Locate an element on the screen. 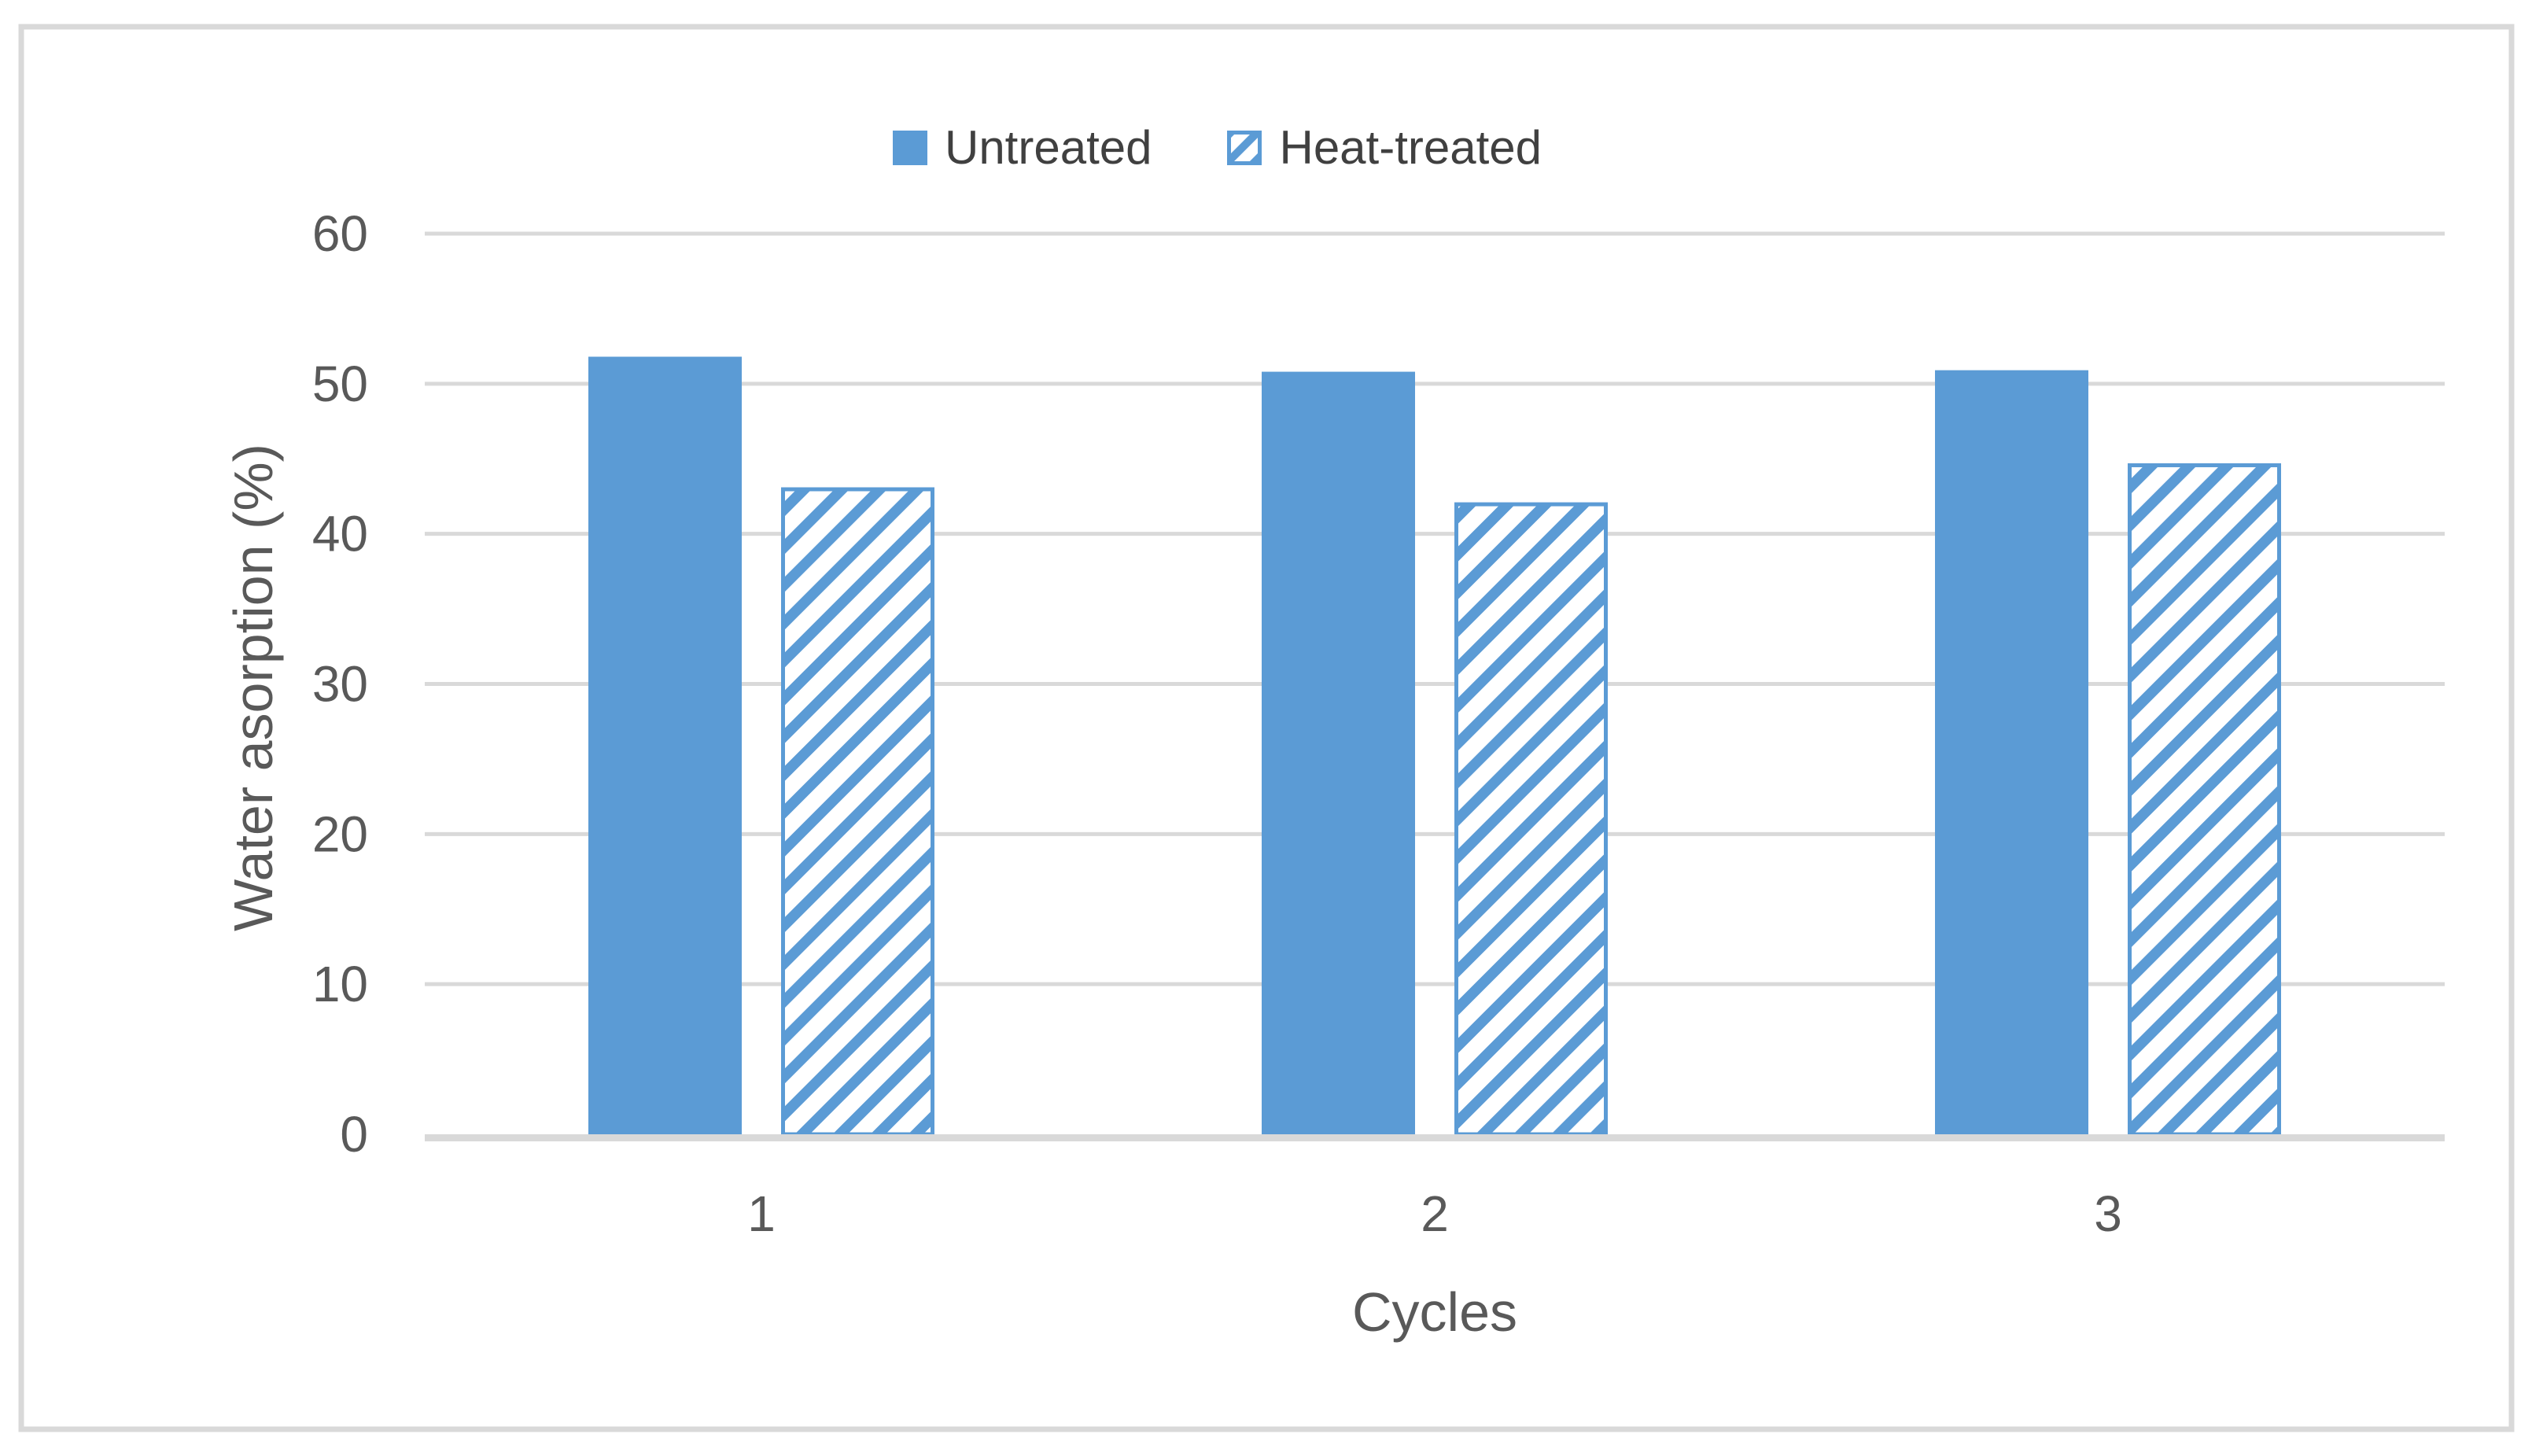 The width and height of the screenshot is (2532, 1456). y-tick-label-20: 20 is located at coordinates (340, 833).